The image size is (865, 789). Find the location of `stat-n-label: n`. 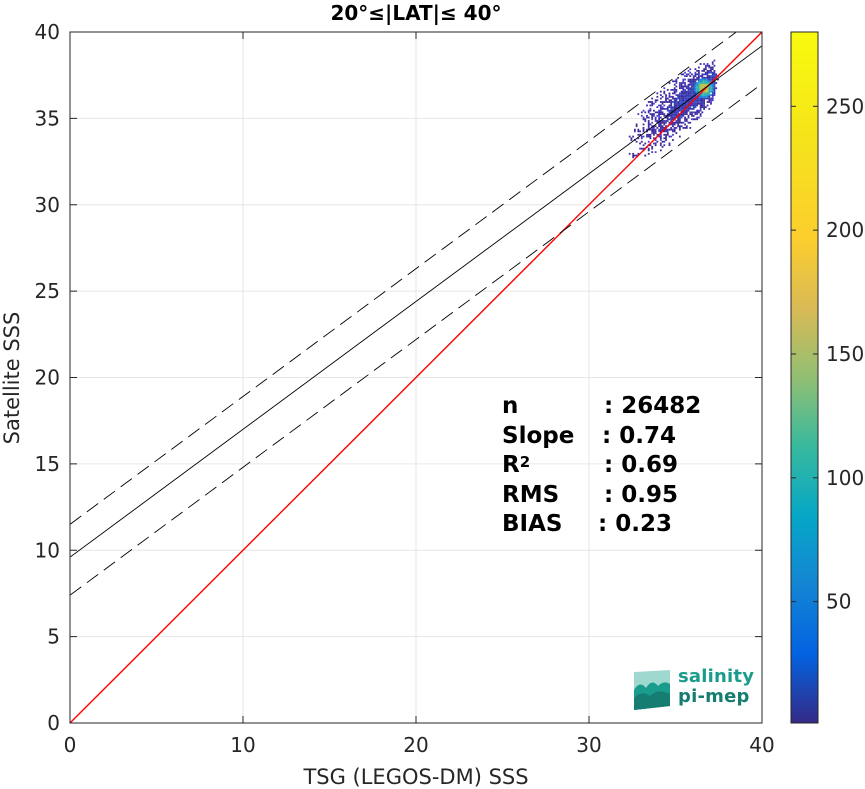

stat-n-label: n is located at coordinates (510, 406).